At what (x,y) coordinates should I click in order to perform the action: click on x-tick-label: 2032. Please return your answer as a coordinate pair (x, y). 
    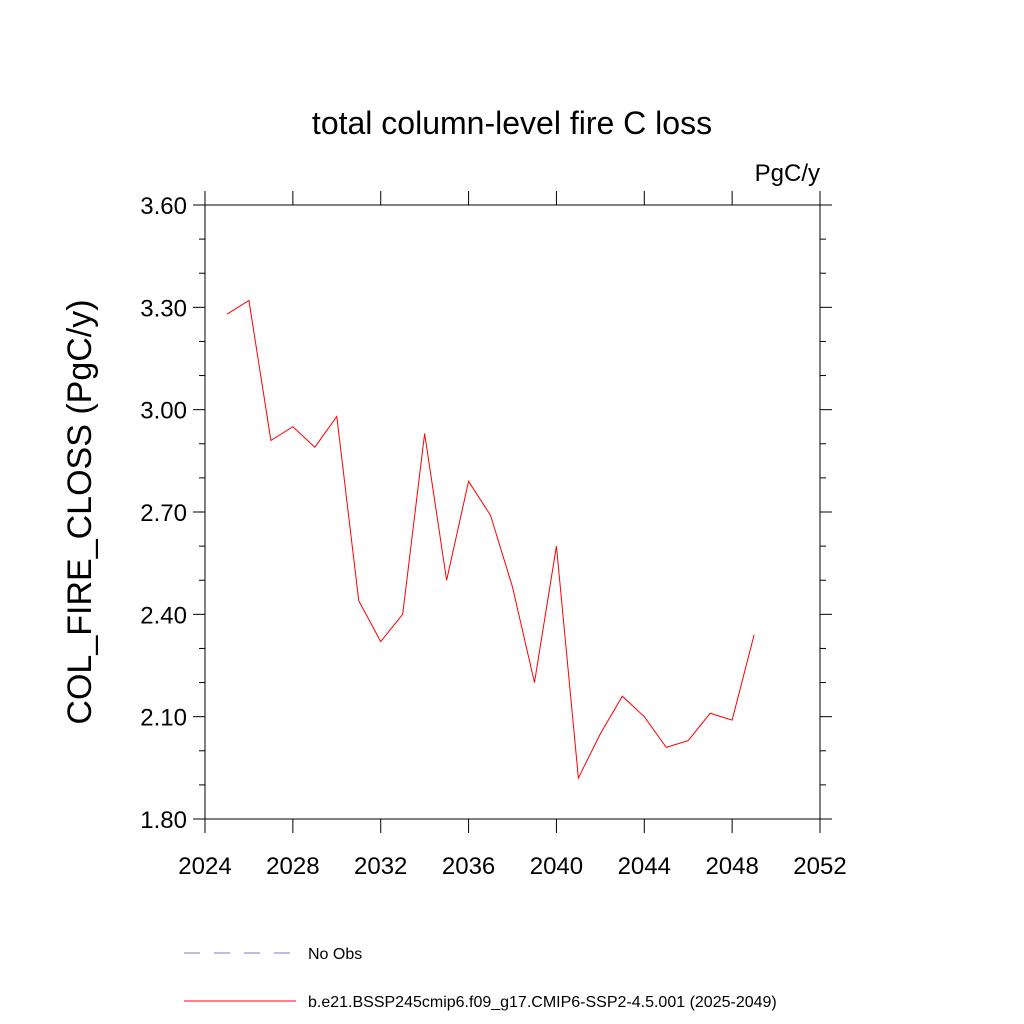
    Looking at the image, I should click on (380, 866).